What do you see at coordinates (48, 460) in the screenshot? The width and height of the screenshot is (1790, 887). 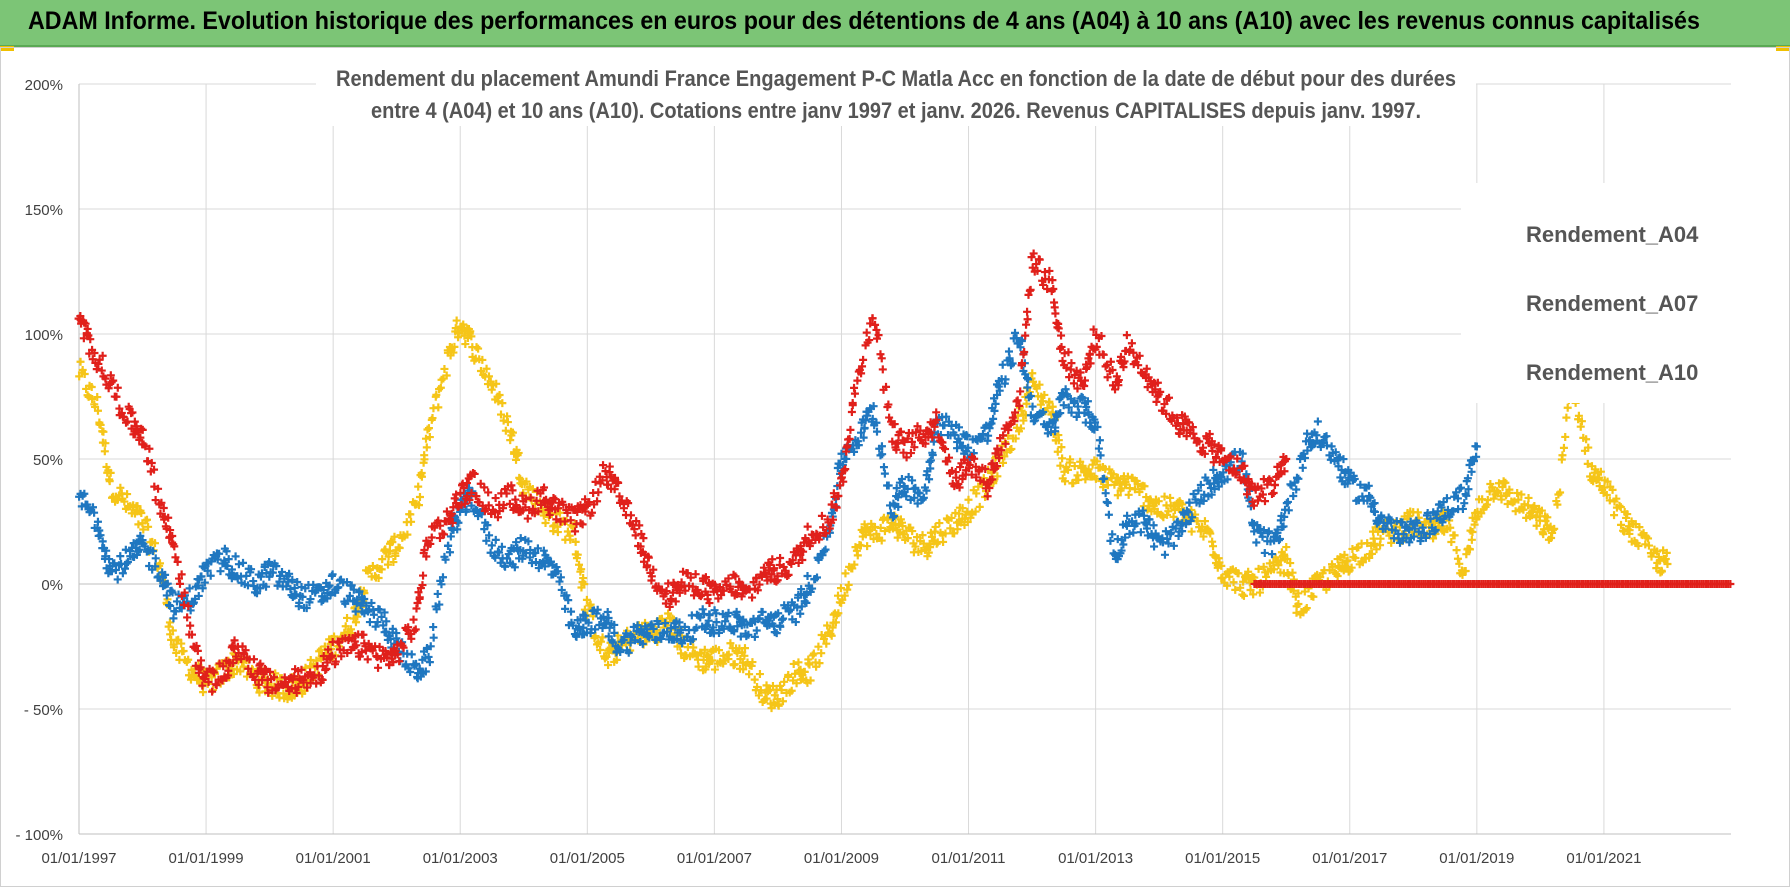 I see `y-tick-label: 50%` at bounding box center [48, 460].